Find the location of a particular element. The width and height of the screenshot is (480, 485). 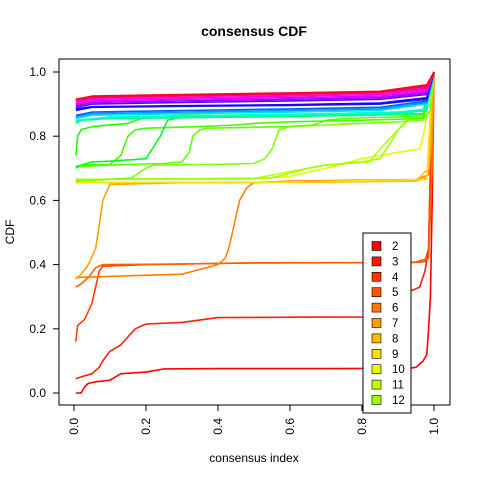

legend: 2 3 4 5 6 7 8 9 10 11 12 is located at coordinates (387, 323).